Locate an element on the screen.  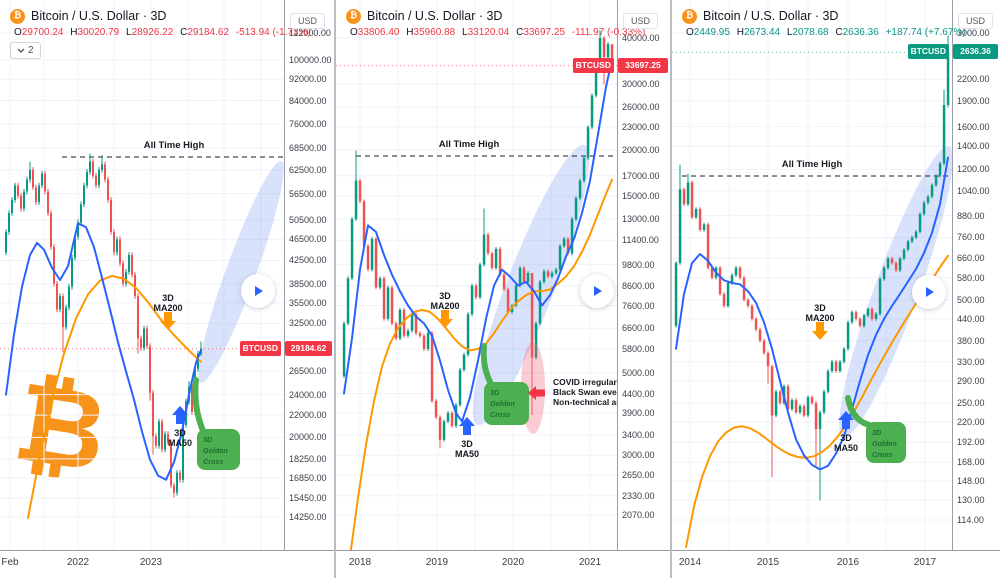
price-tick-label: 130.00 is located at coordinates (971, 500).